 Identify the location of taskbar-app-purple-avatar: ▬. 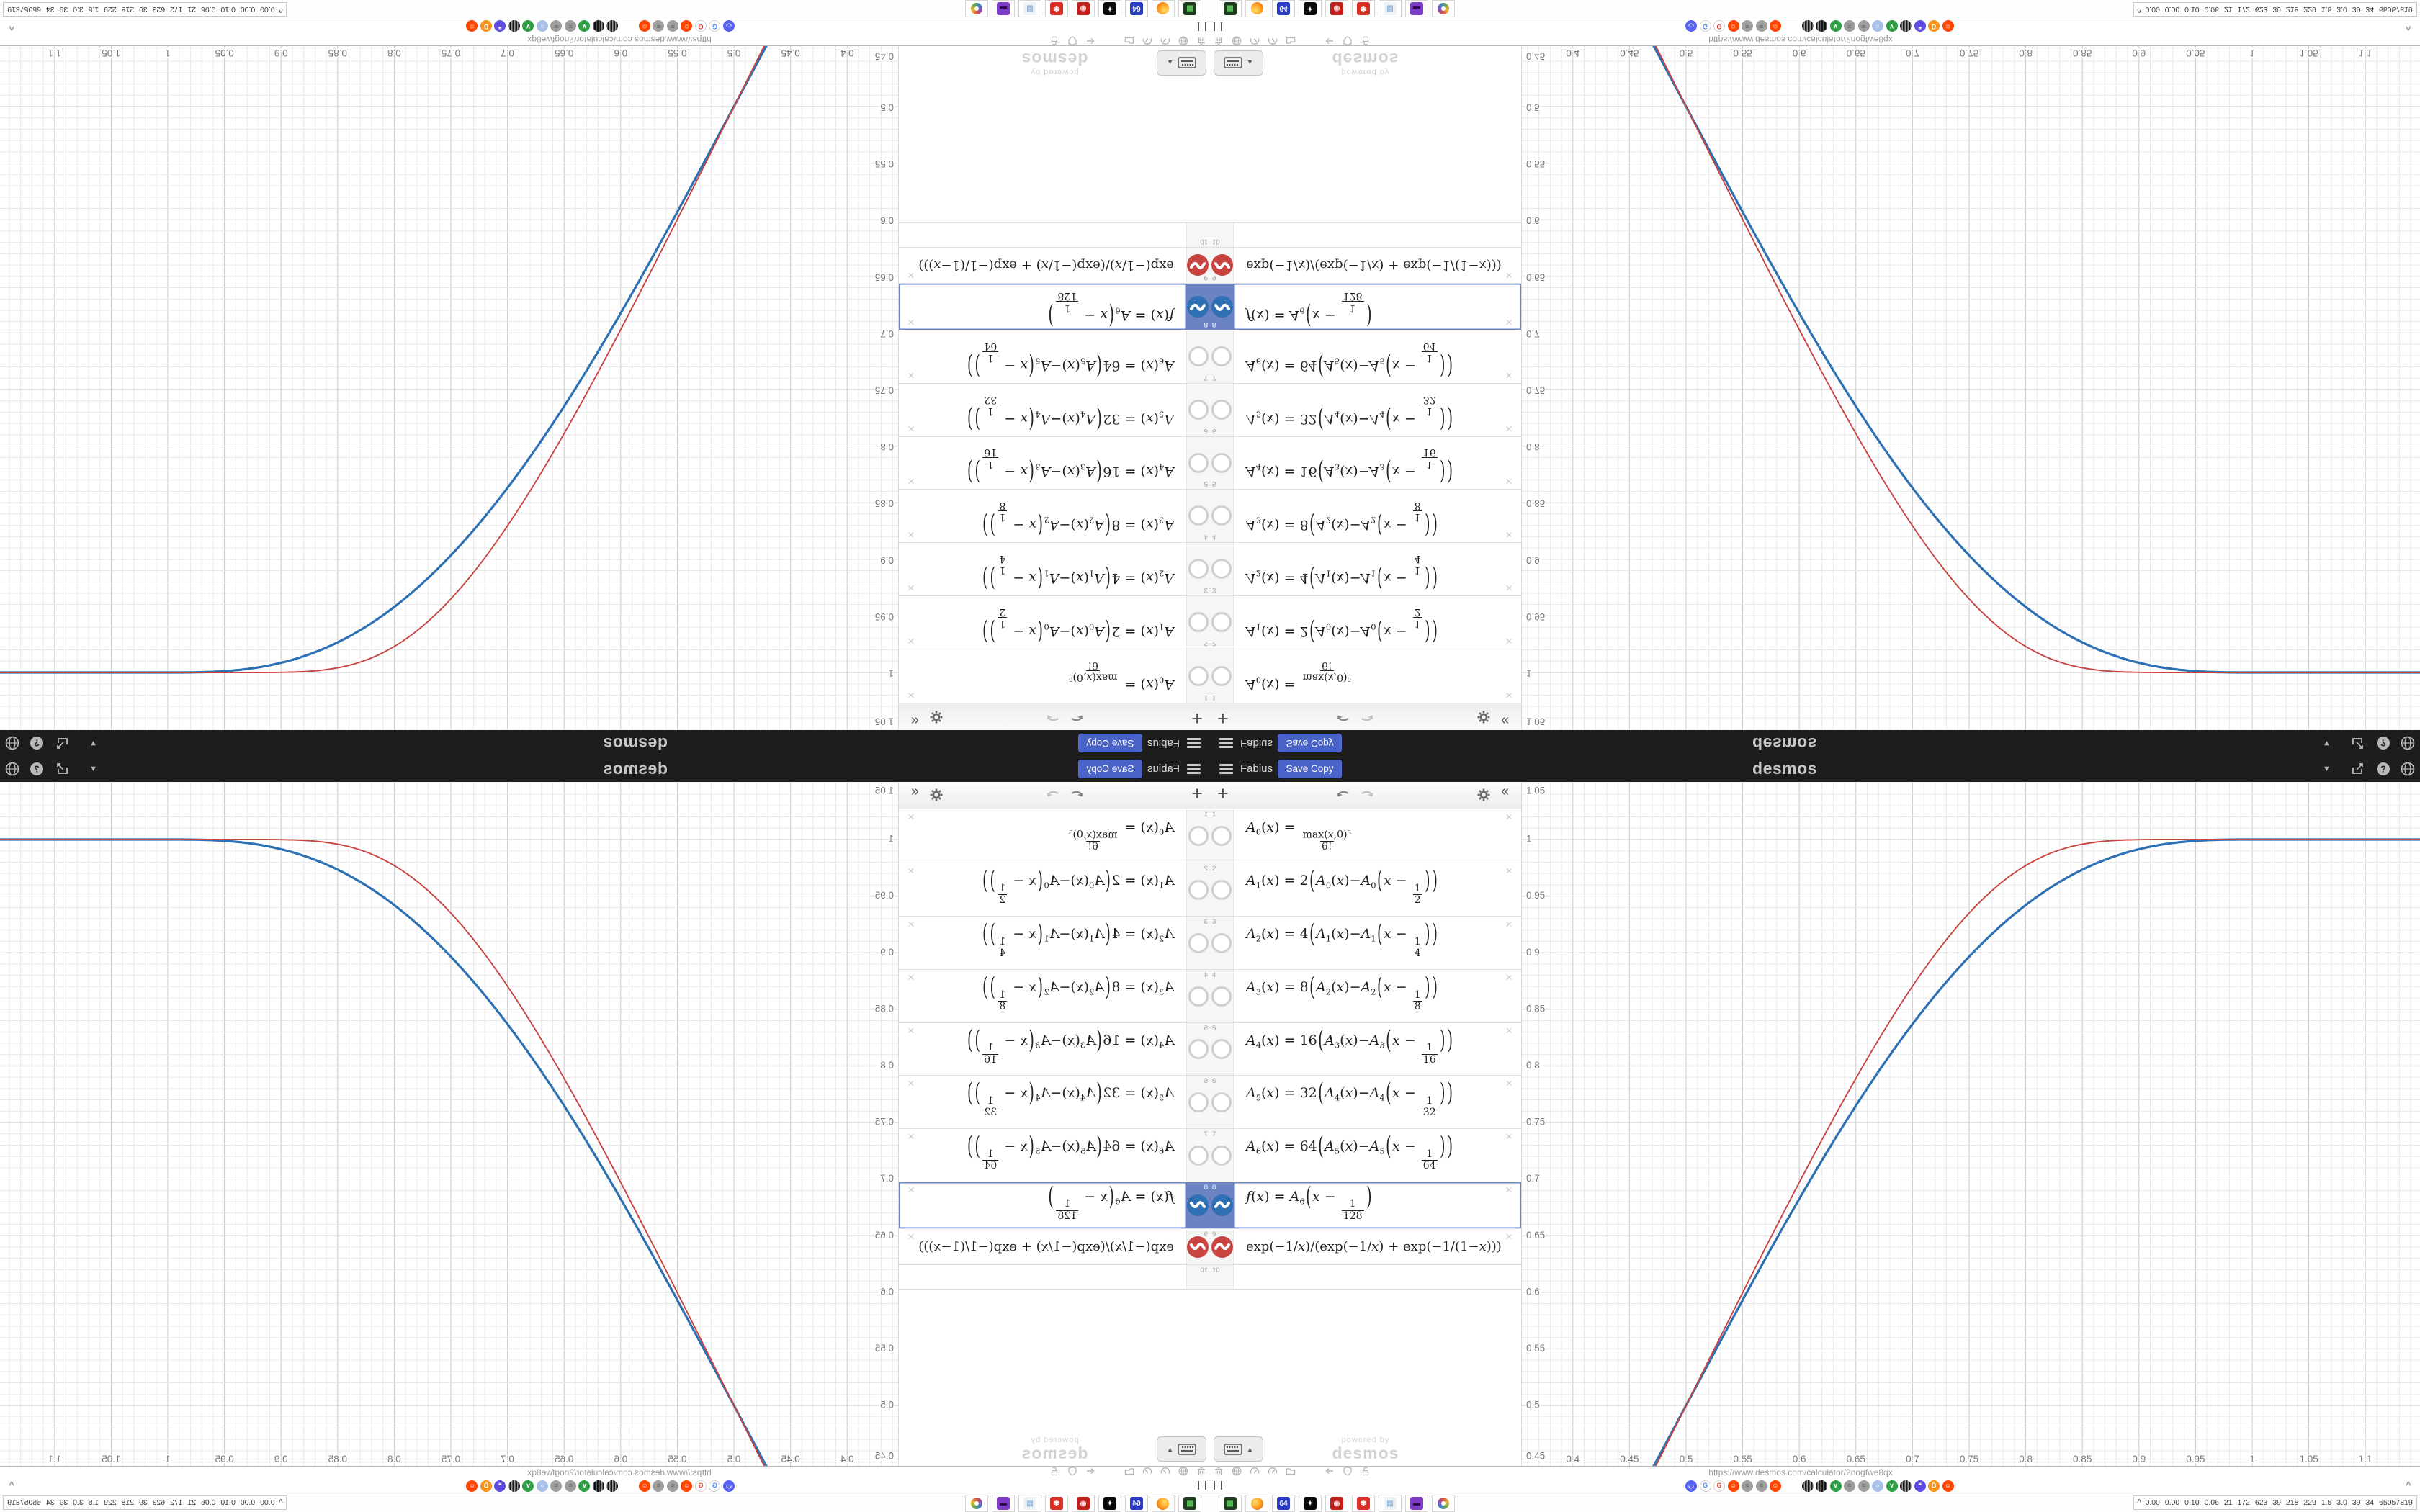
(1003, 8).